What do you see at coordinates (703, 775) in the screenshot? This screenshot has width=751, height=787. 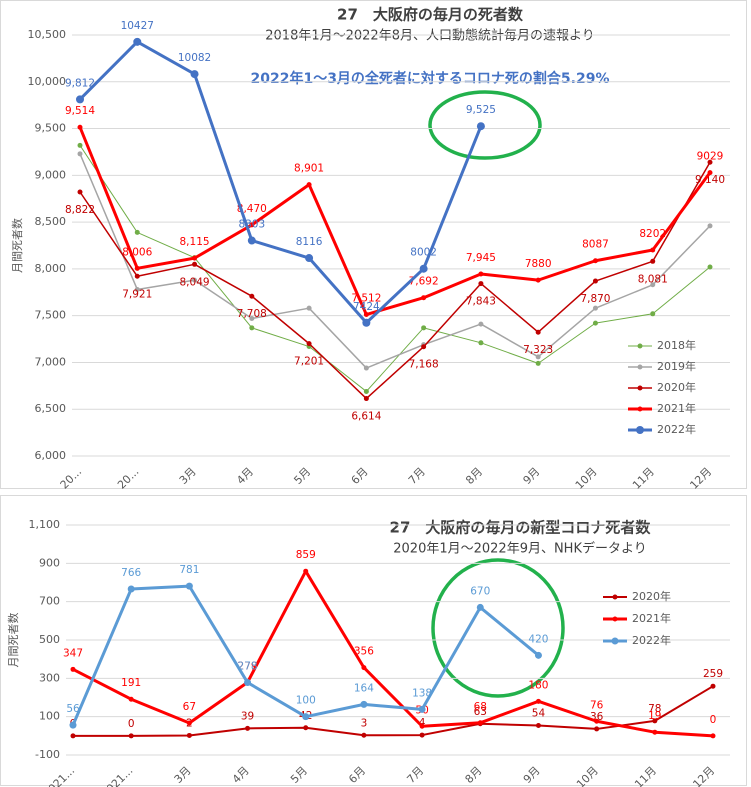 I see `x-tick-label: 12月` at bounding box center [703, 775].